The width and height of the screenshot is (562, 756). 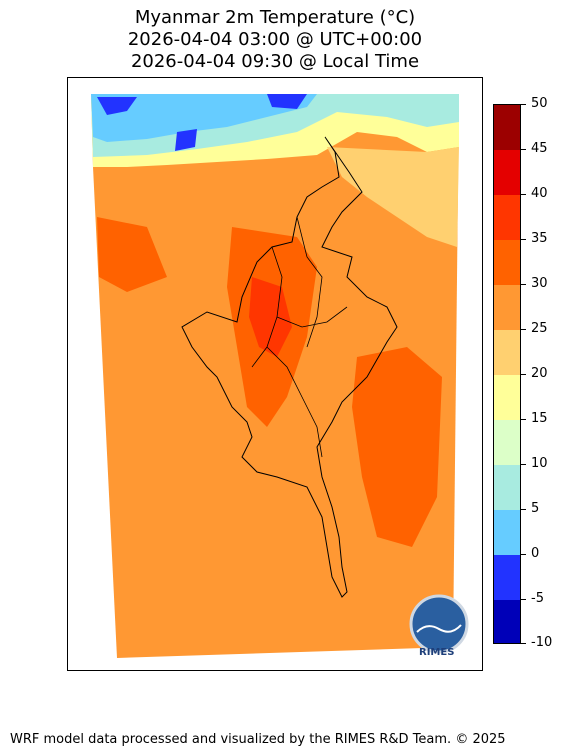 I want to click on colorbar-tick-label: 5, so click(x=535, y=508).